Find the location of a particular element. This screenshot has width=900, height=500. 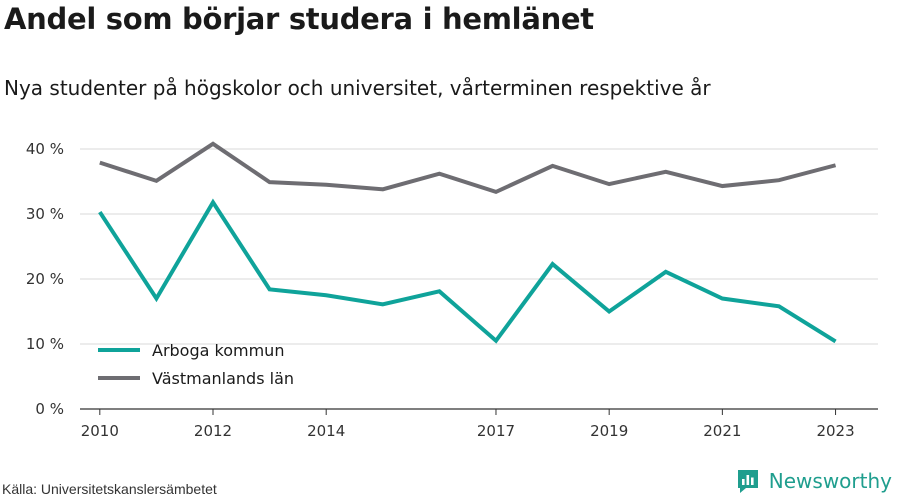

brand-name: Newsworthy is located at coordinates (830, 481).